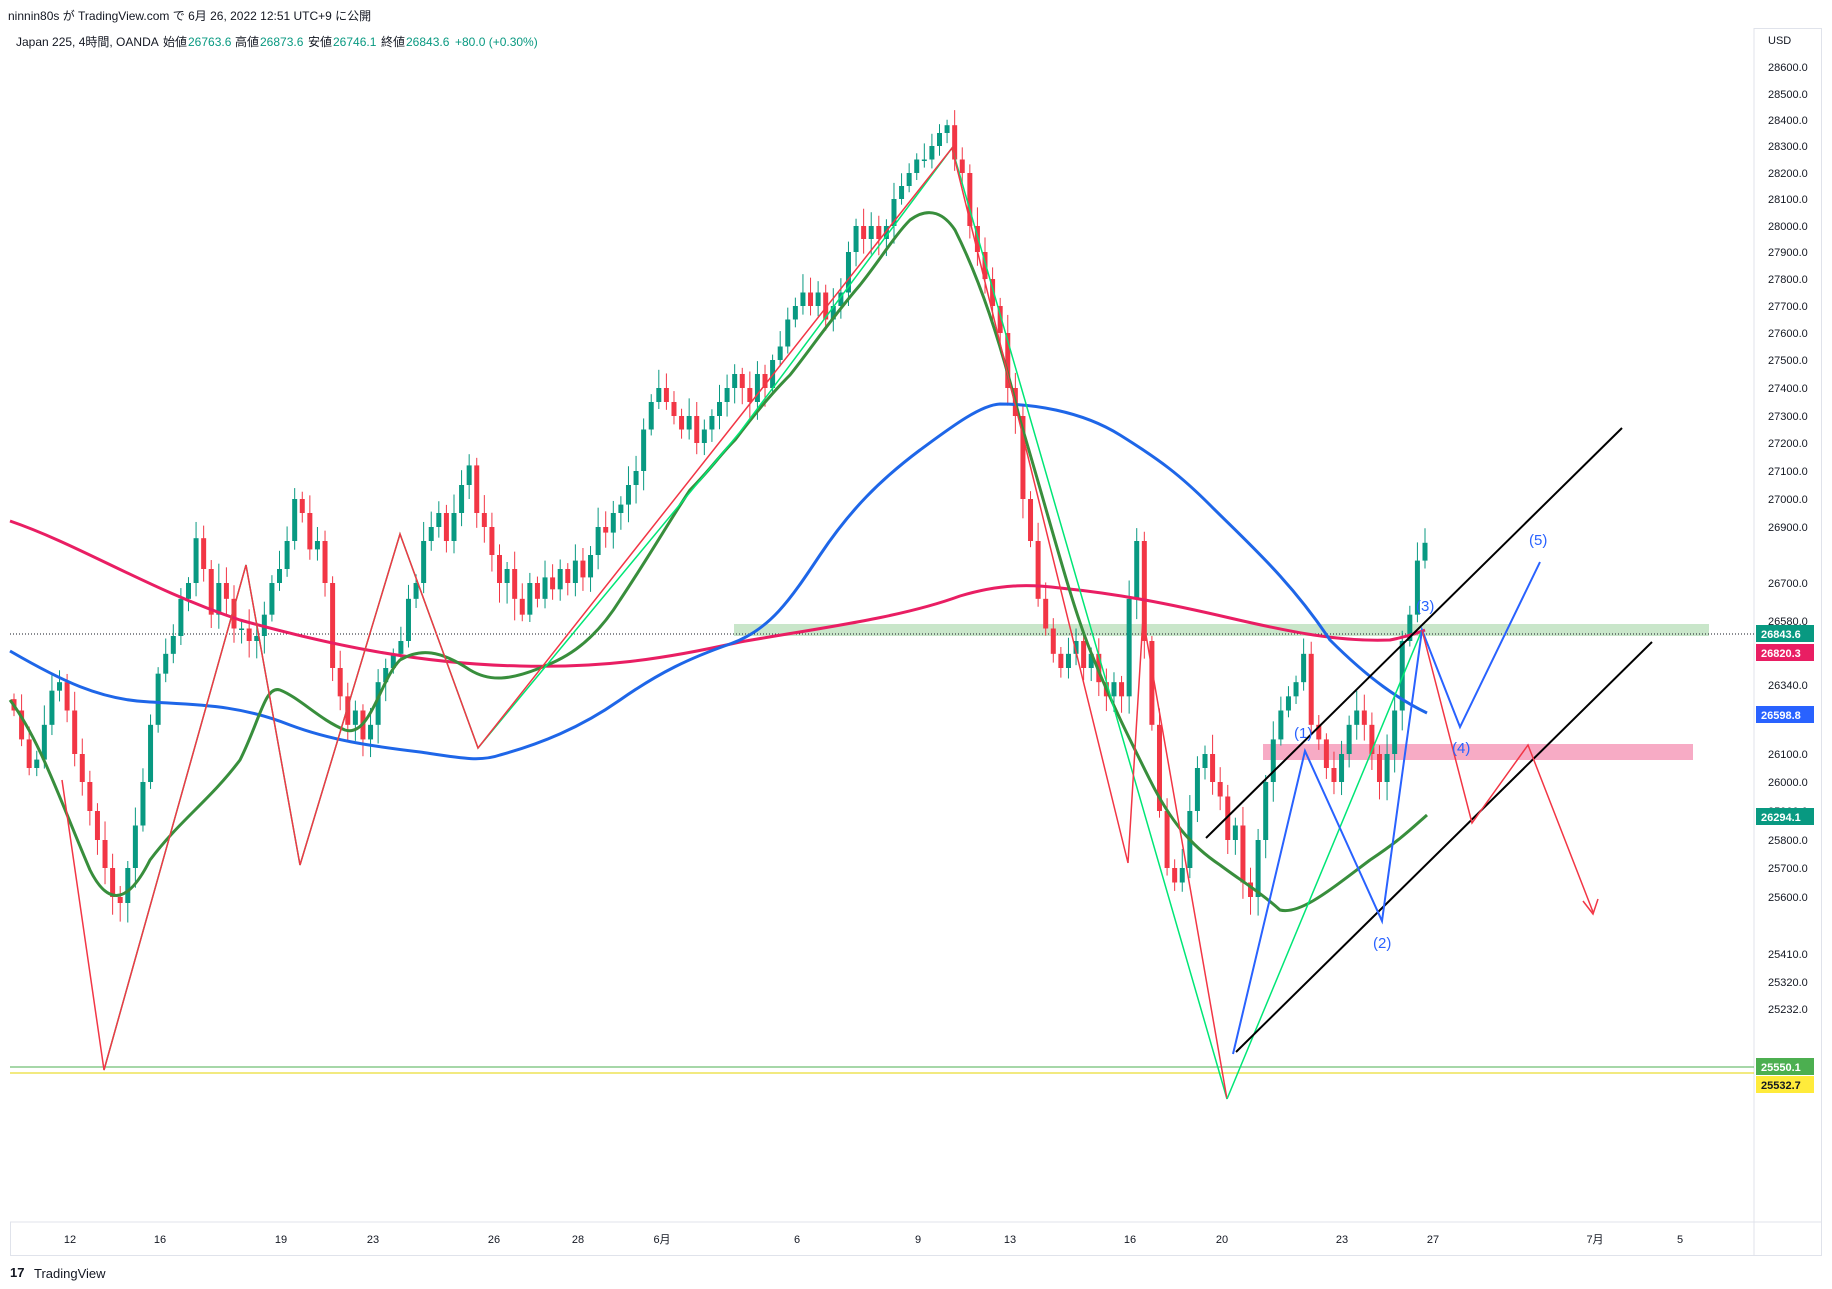 The height and width of the screenshot is (1289, 1832). Describe the element at coordinates (1386, 808) in the screenshot. I see `wave-count-blue-line` at that location.